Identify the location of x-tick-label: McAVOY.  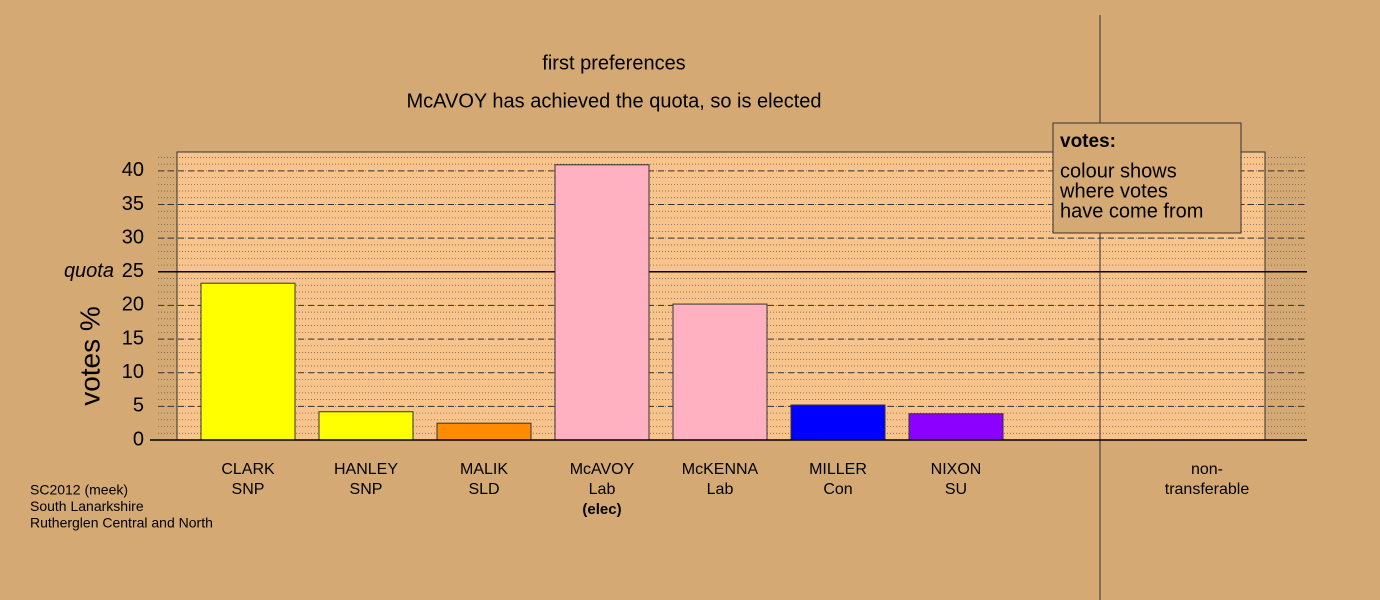
(602, 469).